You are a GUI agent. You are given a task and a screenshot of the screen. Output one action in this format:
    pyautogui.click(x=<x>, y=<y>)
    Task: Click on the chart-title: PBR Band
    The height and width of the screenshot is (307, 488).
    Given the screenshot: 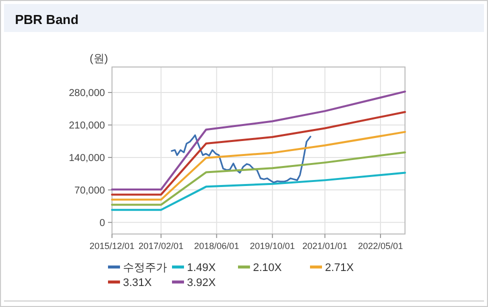 What is the action you would take?
    pyautogui.click(x=47, y=19)
    